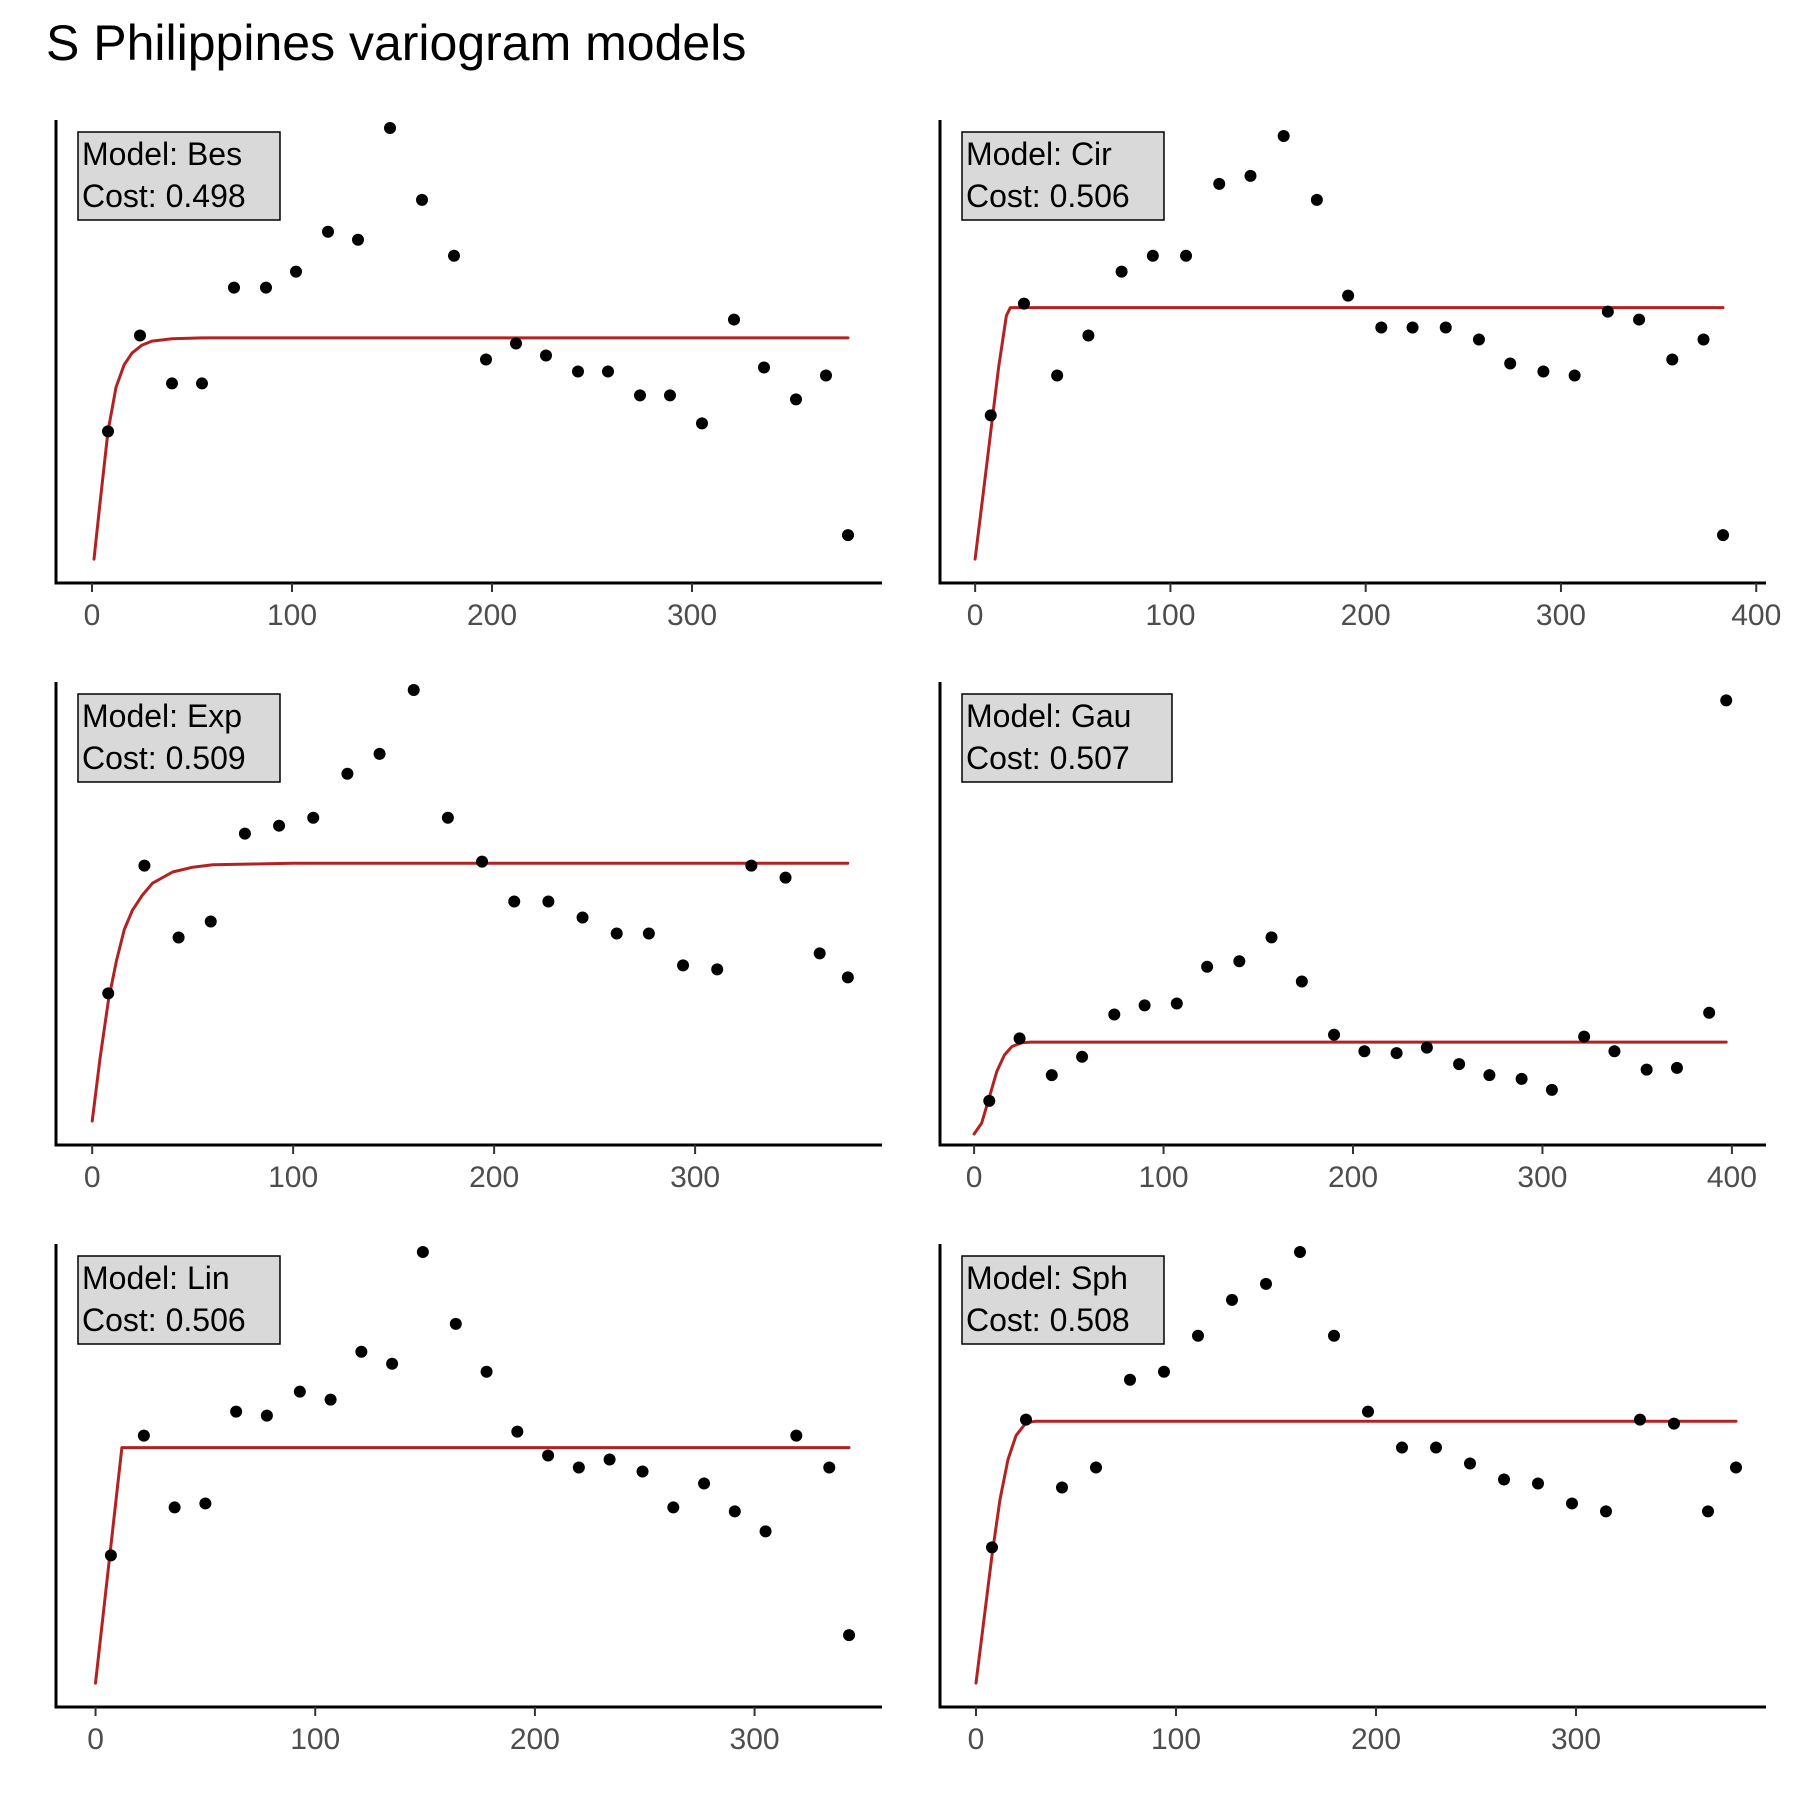 Image resolution: width=1800 pixels, height=1800 pixels. Describe the element at coordinates (164, 1320) in the screenshot. I see `model-cost-label: Cost: 0.506` at that location.